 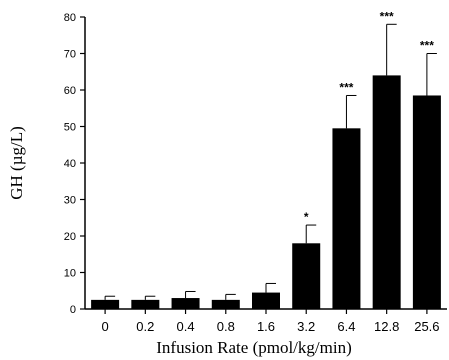 What do you see at coordinates (104, 326) in the screenshot?
I see `x-tick-label: 0` at bounding box center [104, 326].